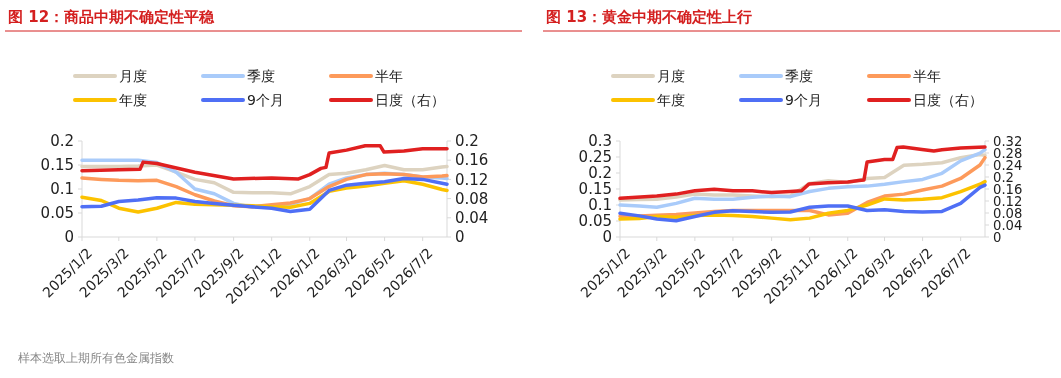  Describe the element at coordinates (649, 17) in the screenshot. I see `chart-title: 图 13：黄金中期不确定性上行` at that location.